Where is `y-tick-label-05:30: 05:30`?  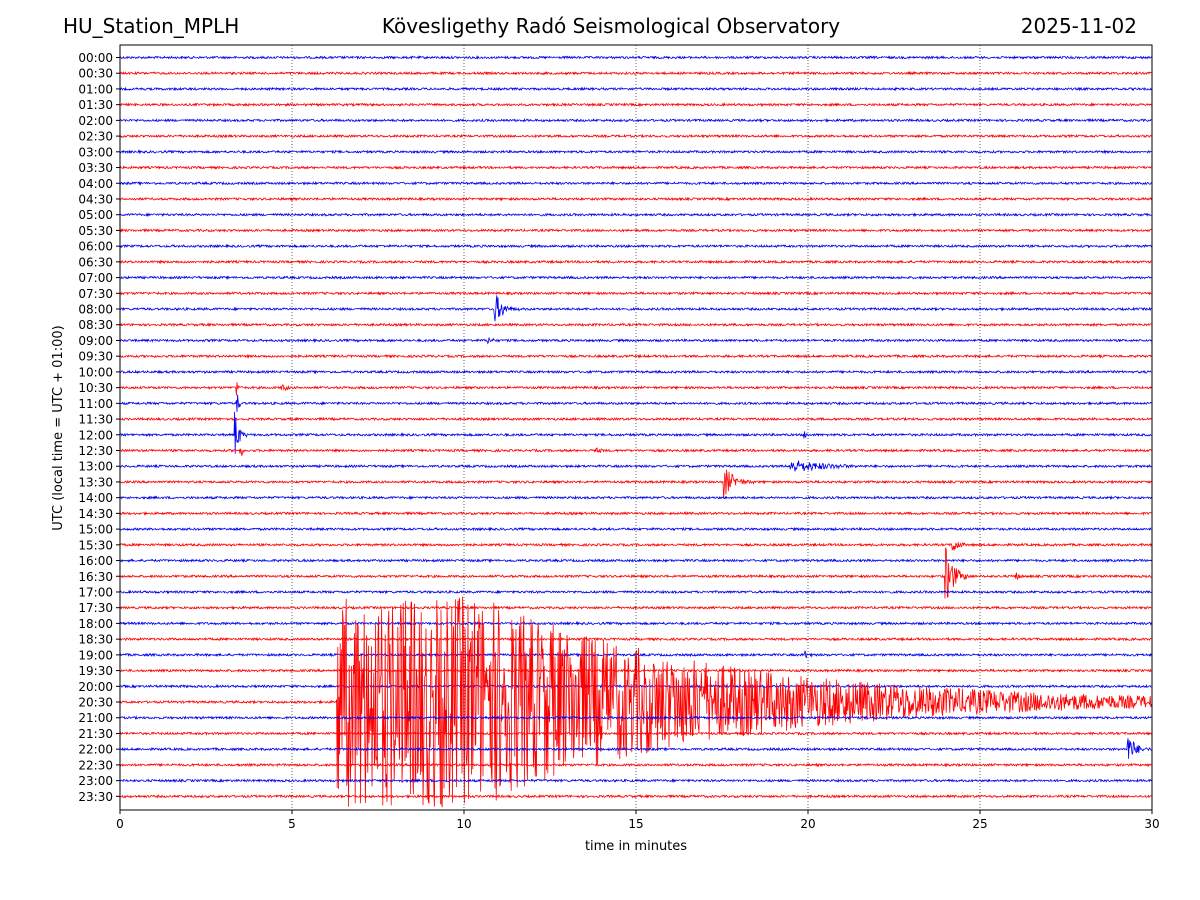
y-tick-label-05:30: 05:30 is located at coordinates (95, 231).